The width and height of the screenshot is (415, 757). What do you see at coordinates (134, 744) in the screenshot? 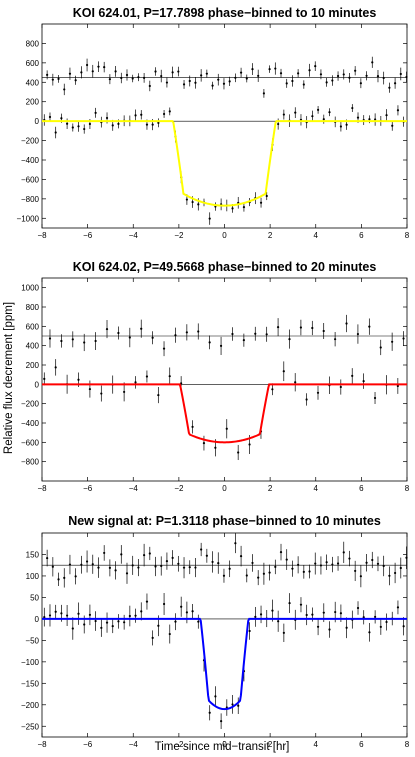
I see `x-tick-label: −4` at bounding box center [134, 744].